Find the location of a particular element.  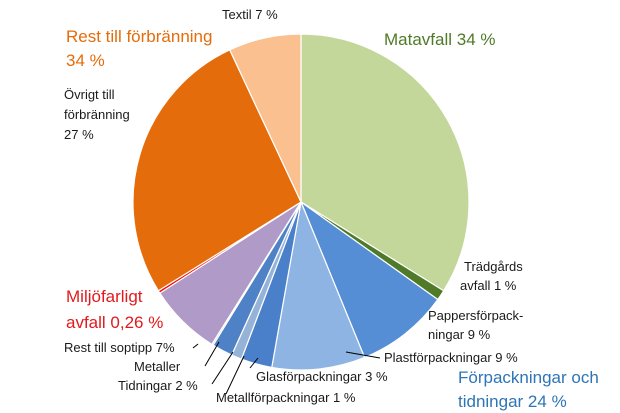

label-ovrigt-line2: förbränning is located at coordinates (97, 114).